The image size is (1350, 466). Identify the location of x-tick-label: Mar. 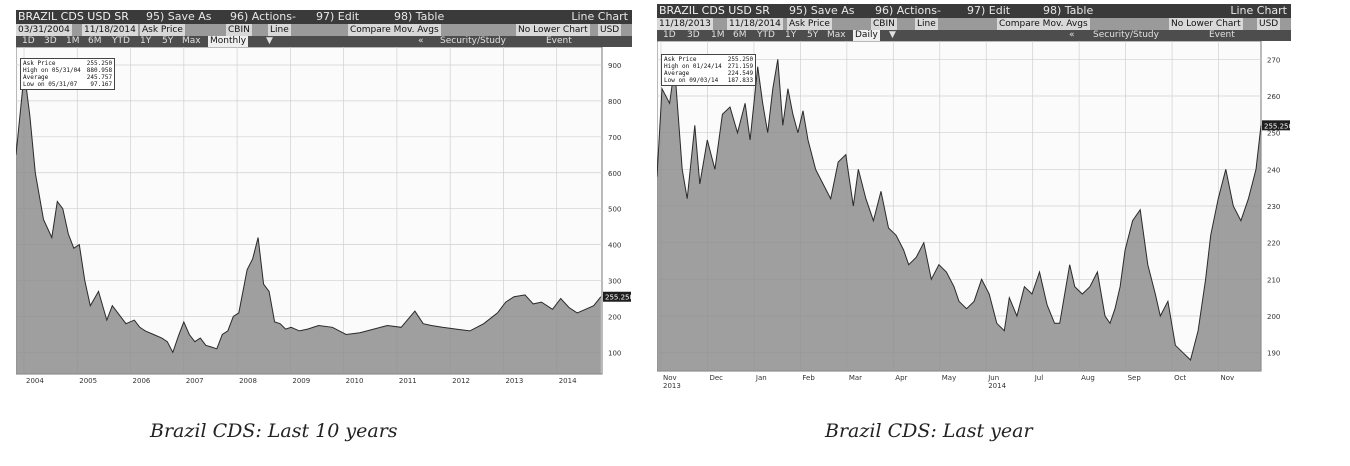
(855, 378).